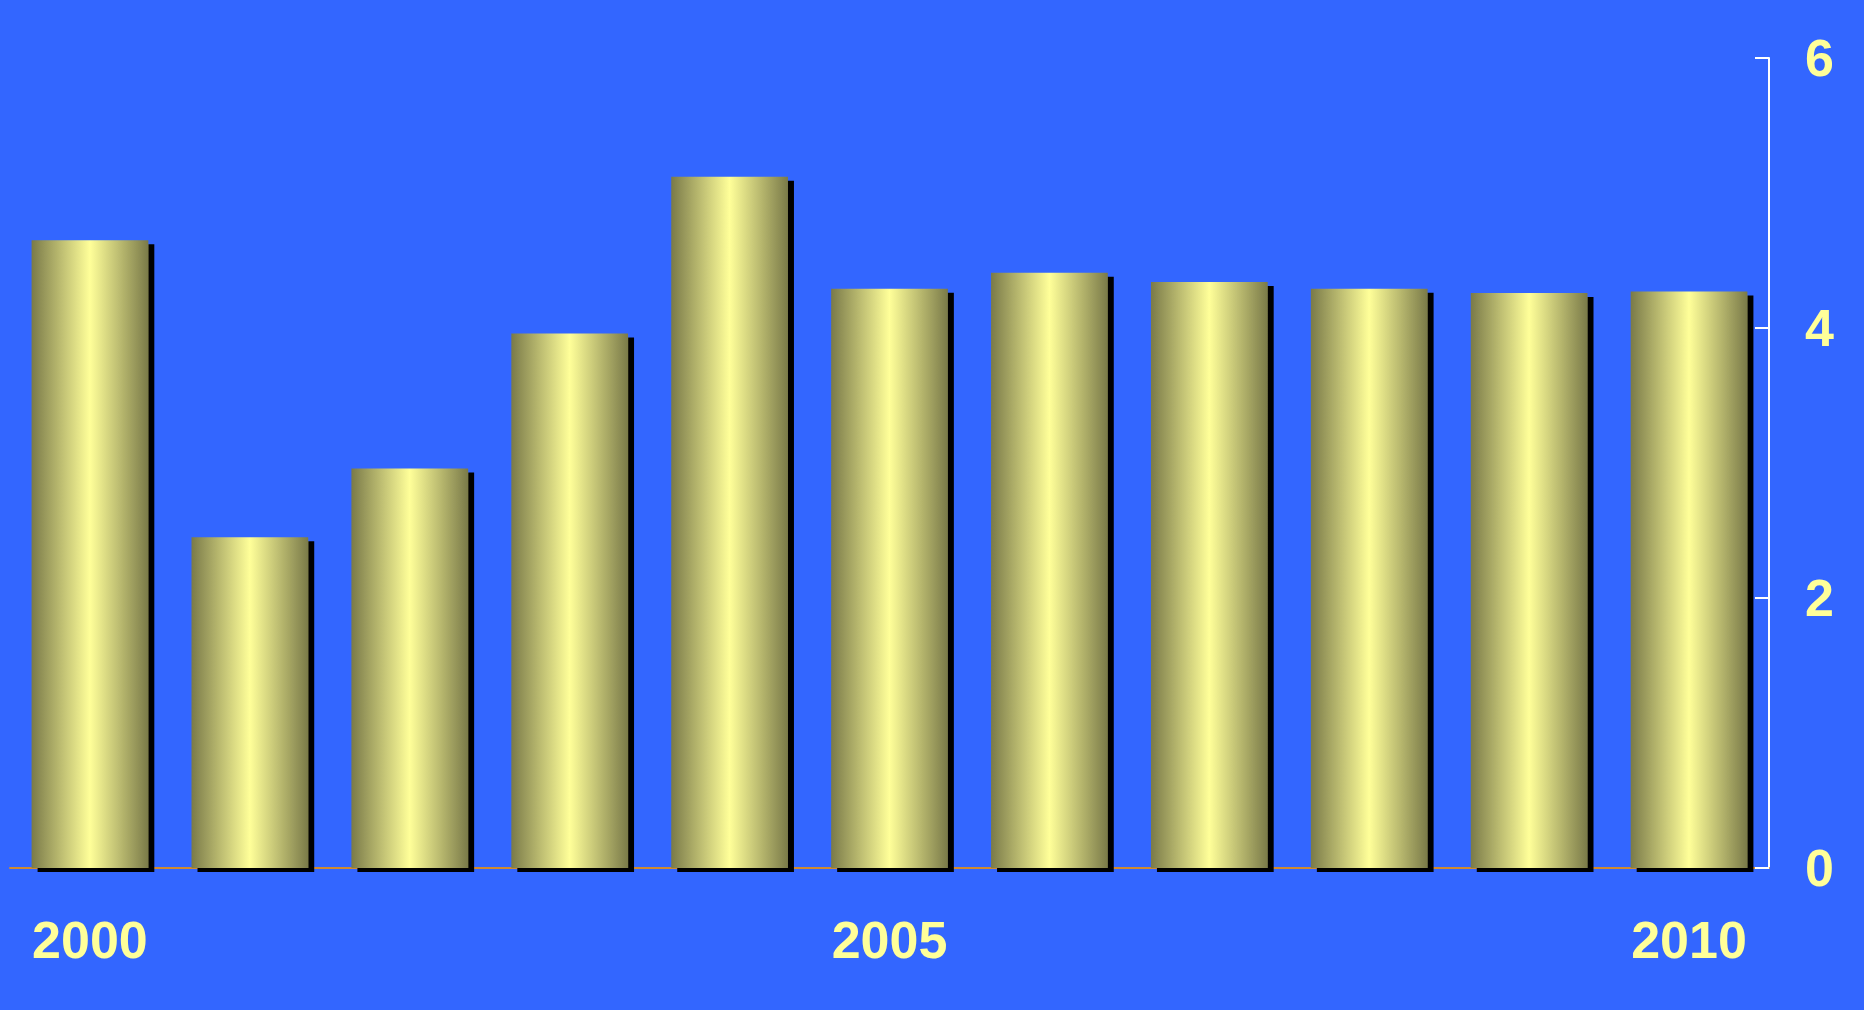  Describe the element at coordinates (1689, 940) in the screenshot. I see `x-tick-label: 2010` at that location.